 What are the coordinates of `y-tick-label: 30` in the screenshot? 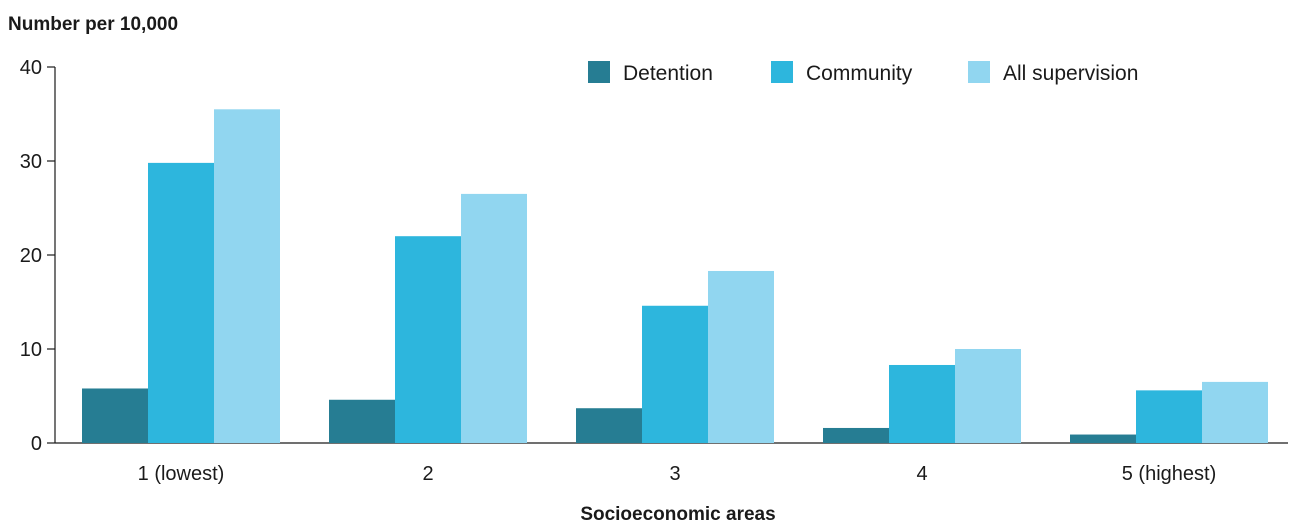 It's located at (31, 162).